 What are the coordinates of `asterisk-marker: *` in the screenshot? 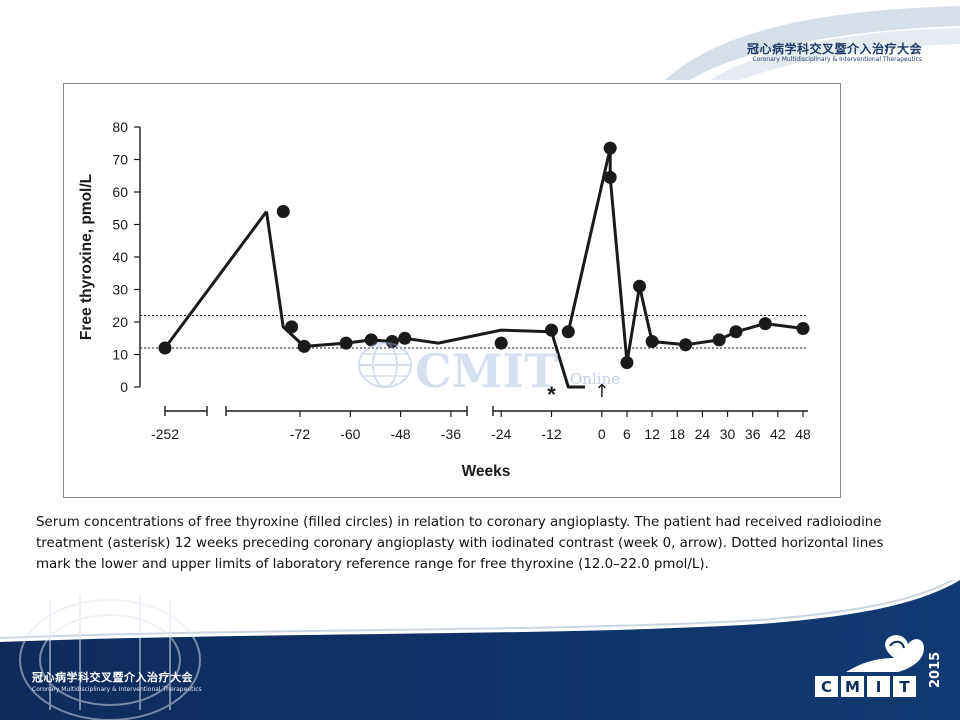 It's located at (551, 394).